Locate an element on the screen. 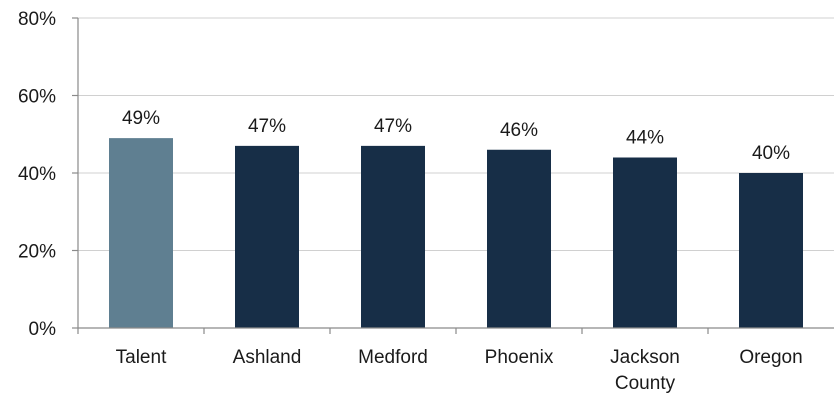  x-category-label-line: Medford is located at coordinates (393, 357).